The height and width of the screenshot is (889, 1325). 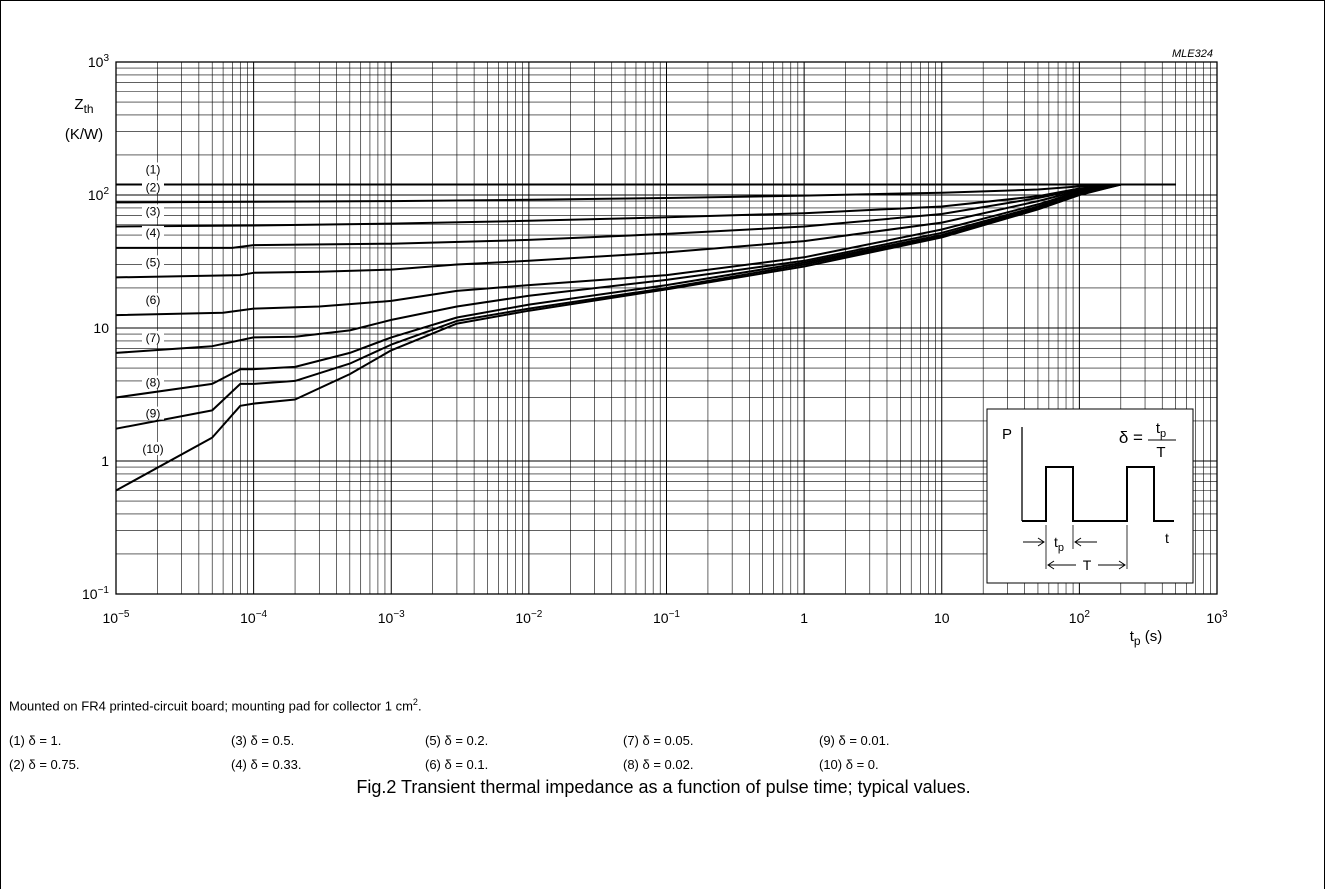 I want to click on curve-label-8: (8), so click(x=153, y=383).